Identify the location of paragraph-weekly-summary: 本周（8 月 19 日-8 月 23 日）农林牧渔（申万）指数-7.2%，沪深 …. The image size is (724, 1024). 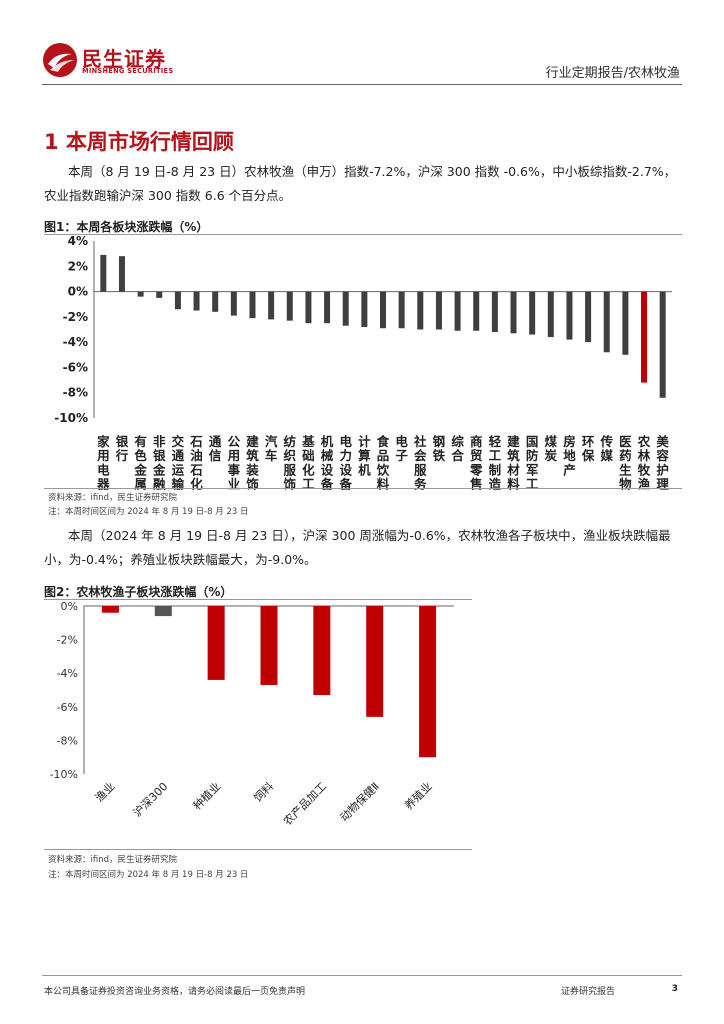
(360, 183).